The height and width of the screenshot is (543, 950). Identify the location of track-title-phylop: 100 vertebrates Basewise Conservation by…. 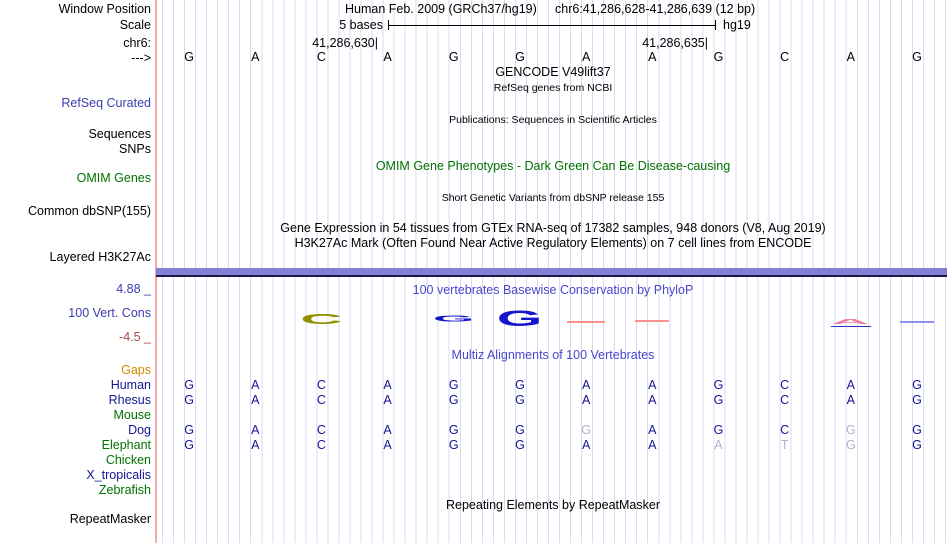
(553, 290).